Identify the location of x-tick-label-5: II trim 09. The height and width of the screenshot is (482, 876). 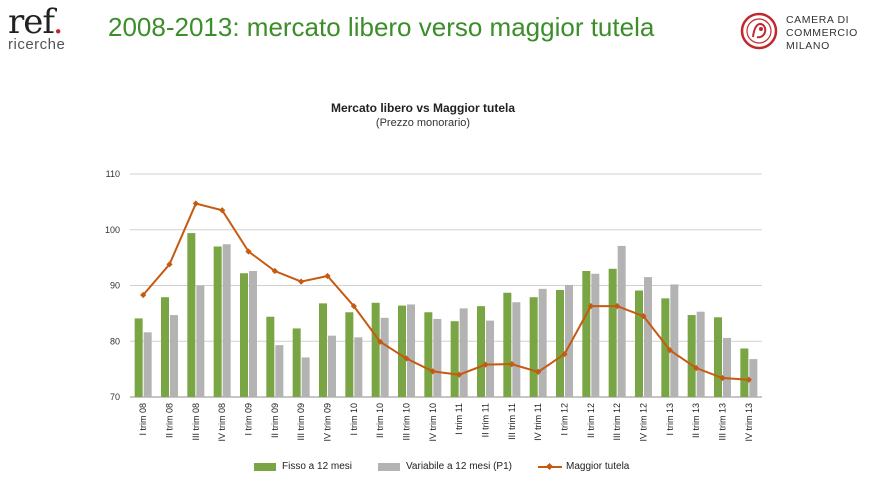
(275, 420).